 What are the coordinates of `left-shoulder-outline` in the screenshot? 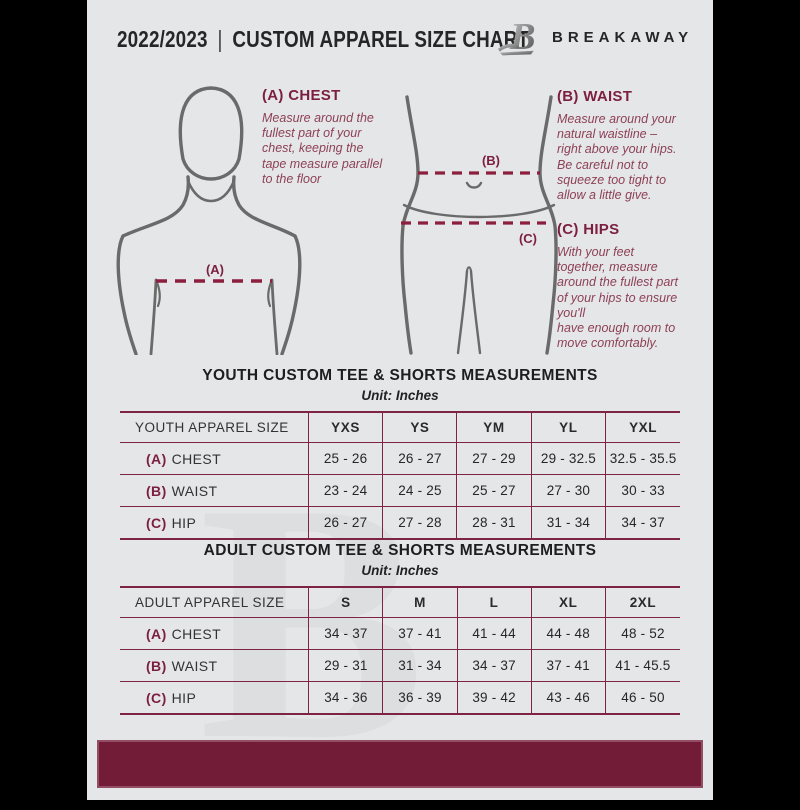 It's located at (156, 206).